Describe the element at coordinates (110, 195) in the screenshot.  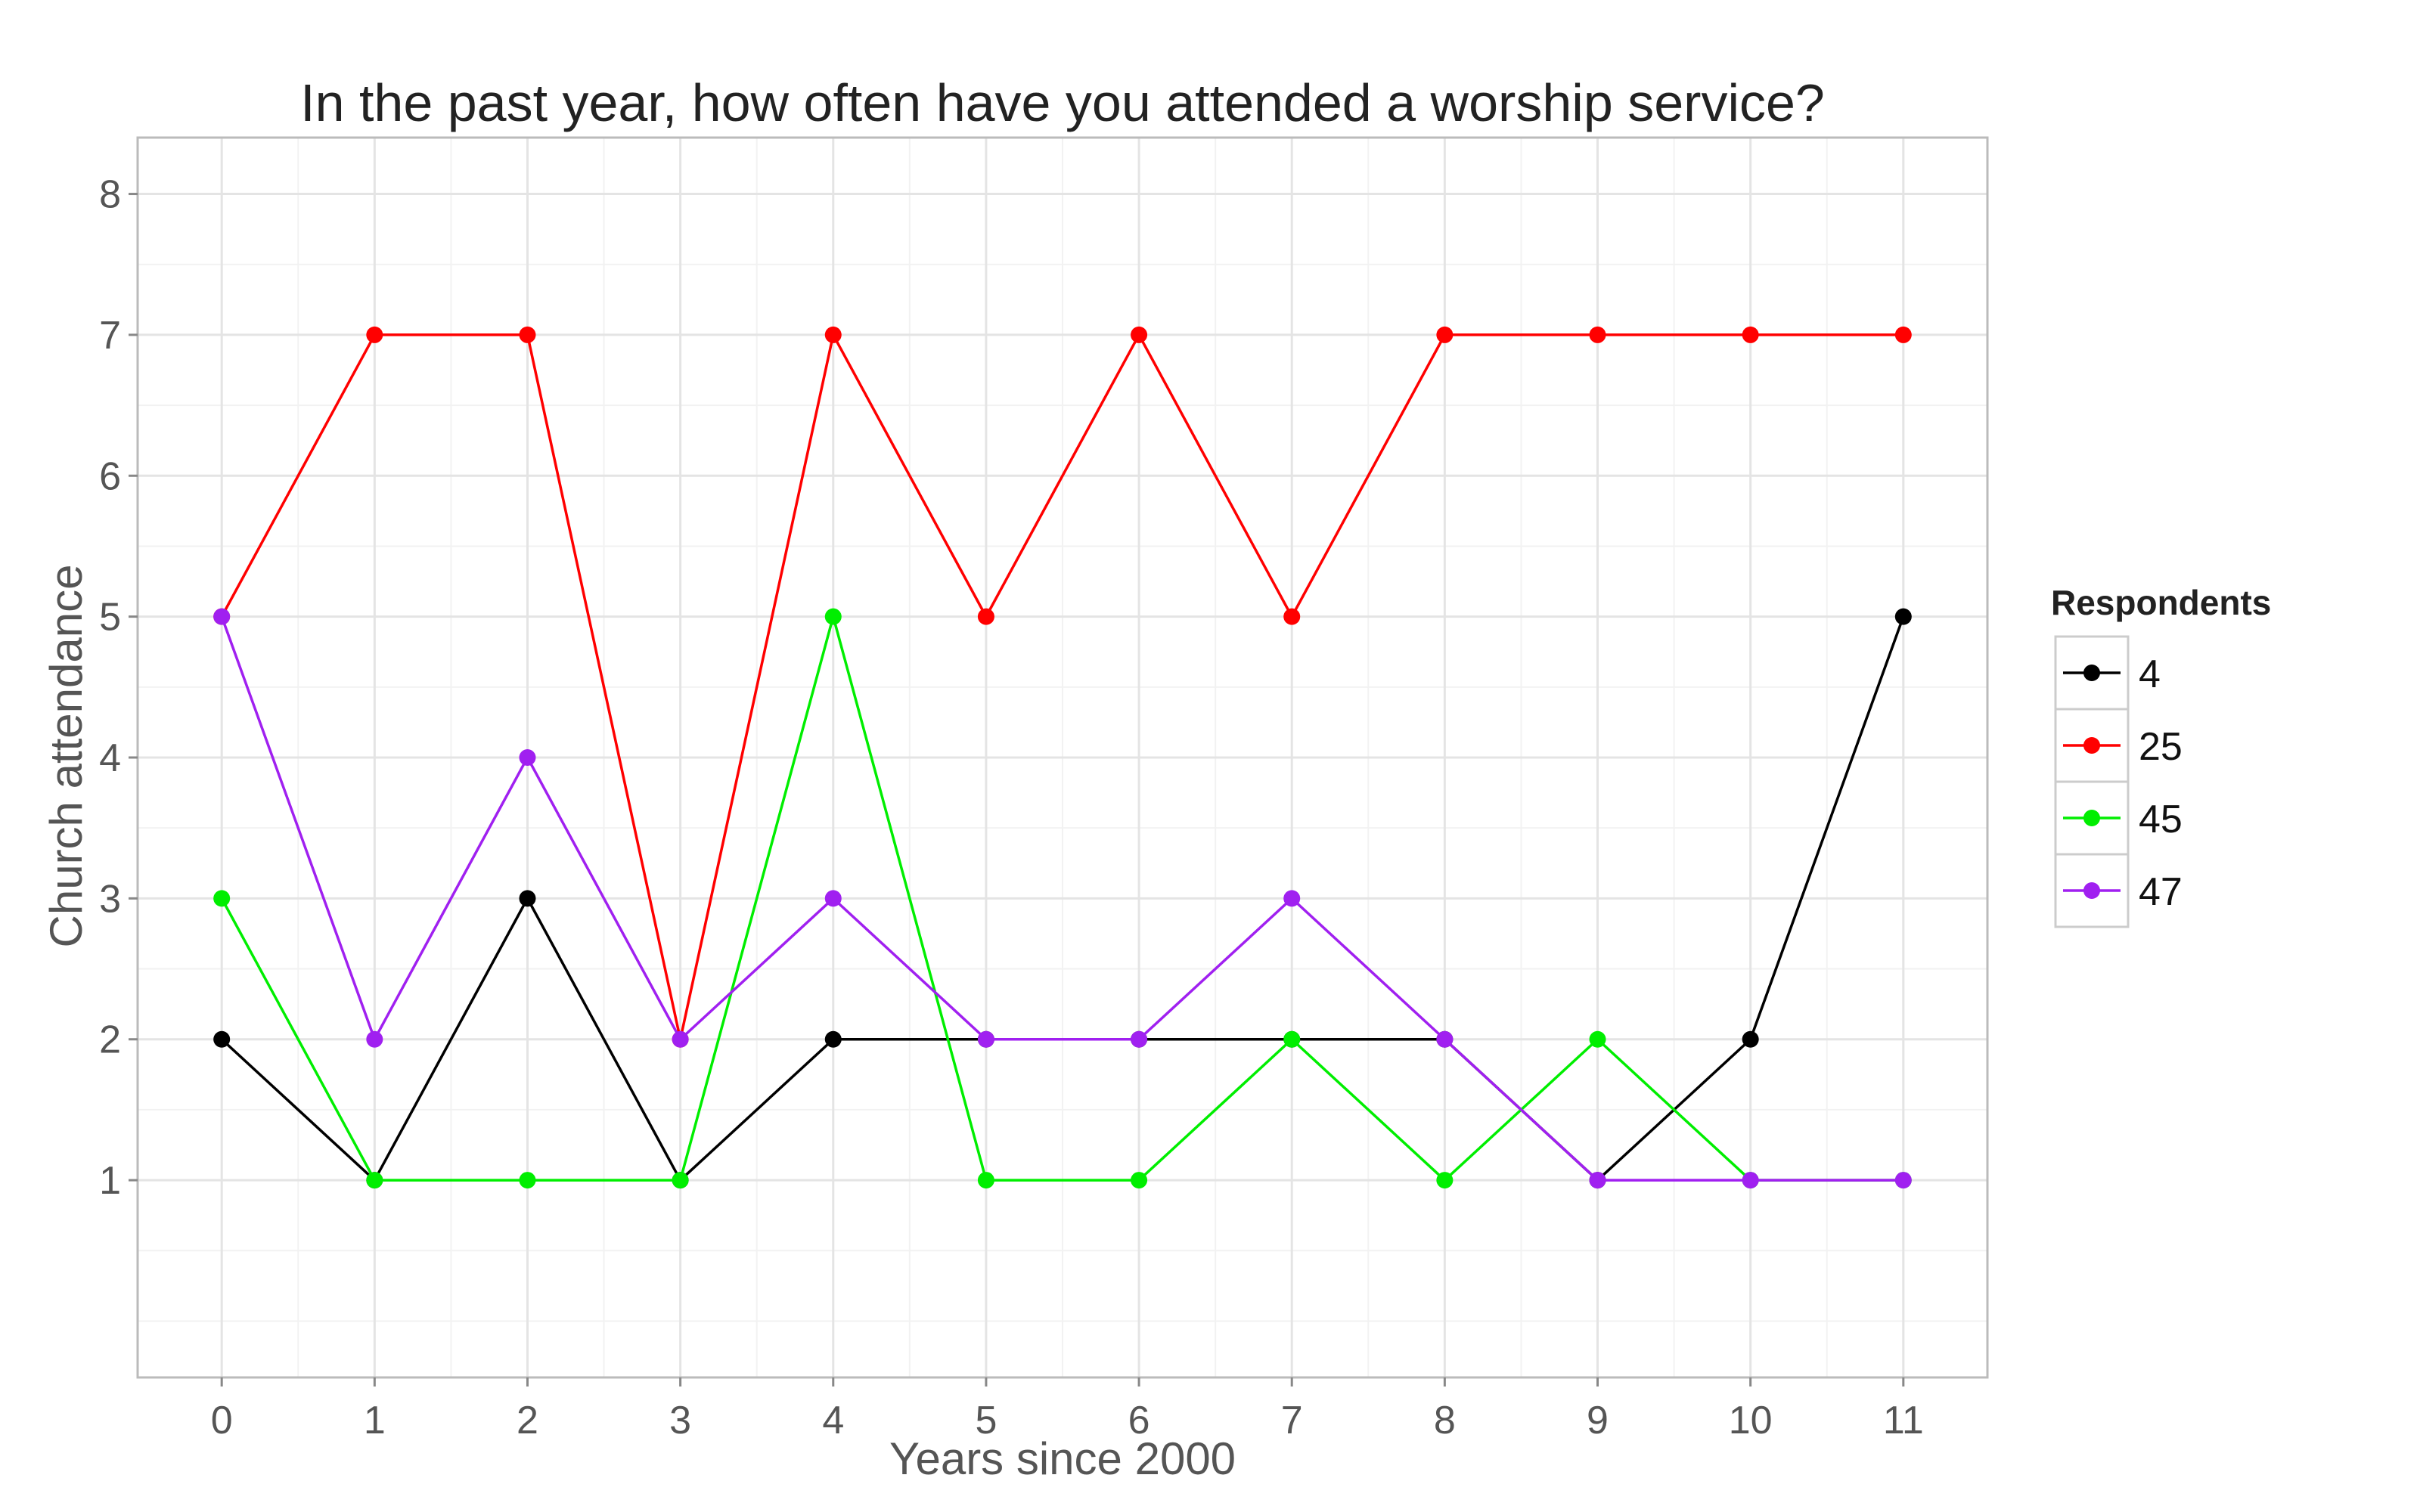
I see `y-tick-label: 8` at that location.